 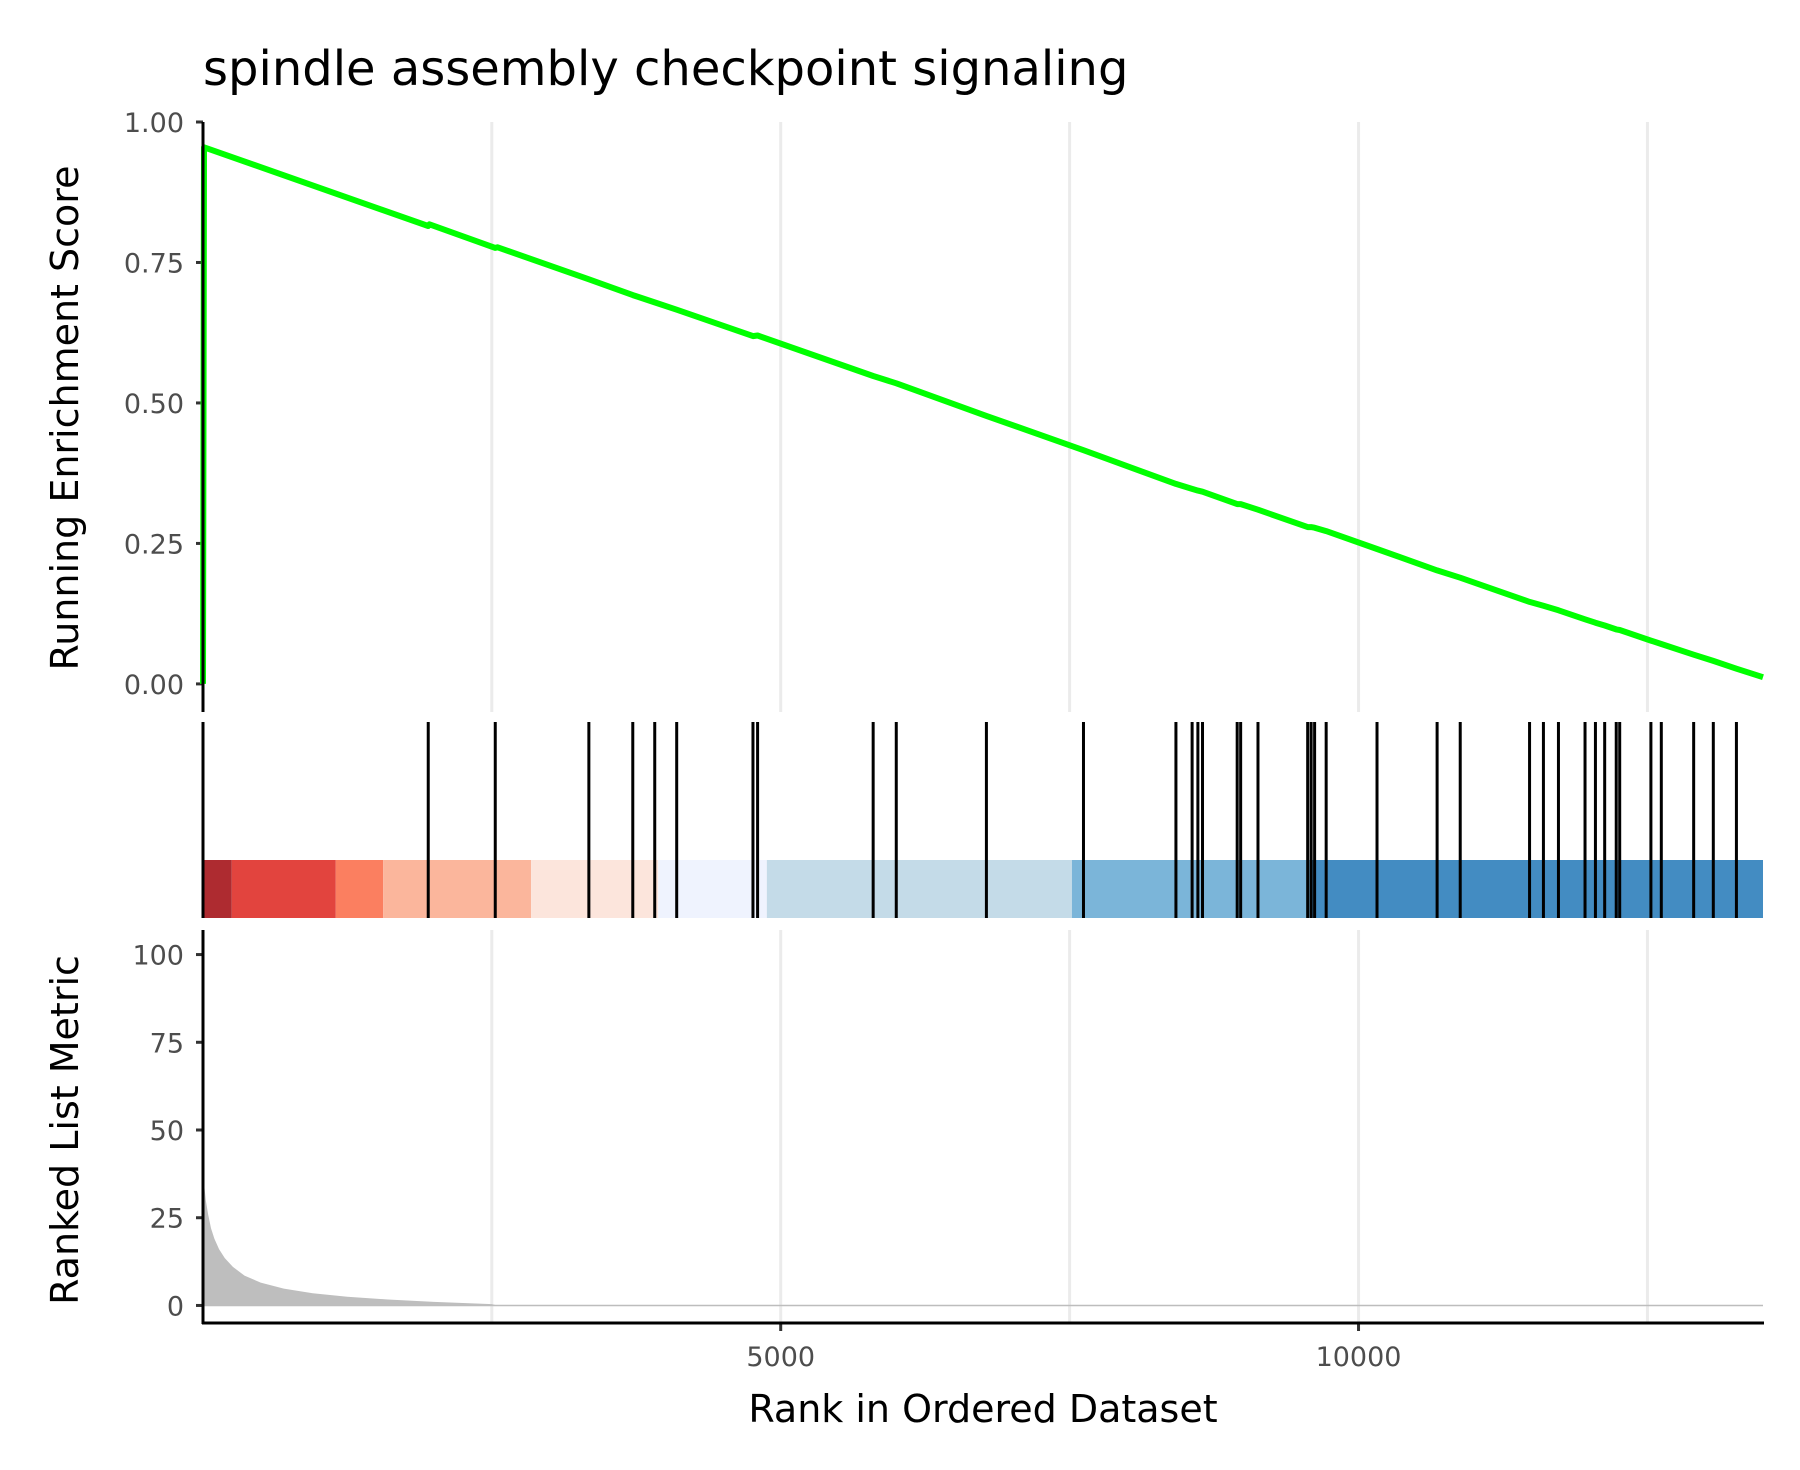 I want to click on x-axis-ticks: 5000 10000, so click(x=1073, y=1348).